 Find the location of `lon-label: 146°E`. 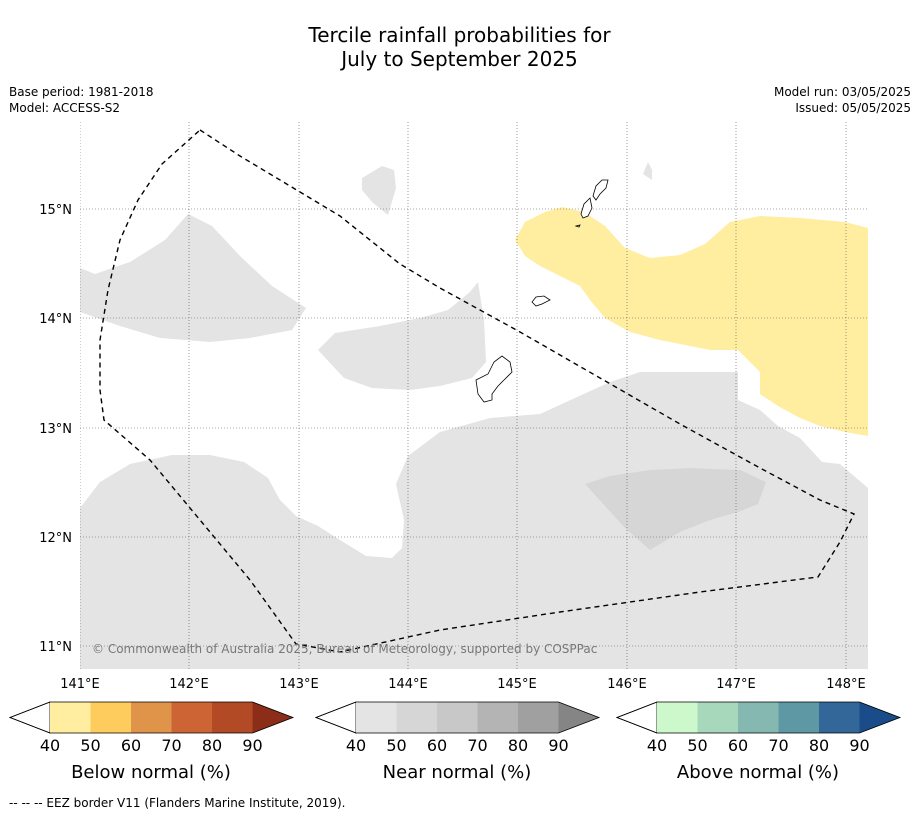

lon-label: 146°E is located at coordinates (627, 684).